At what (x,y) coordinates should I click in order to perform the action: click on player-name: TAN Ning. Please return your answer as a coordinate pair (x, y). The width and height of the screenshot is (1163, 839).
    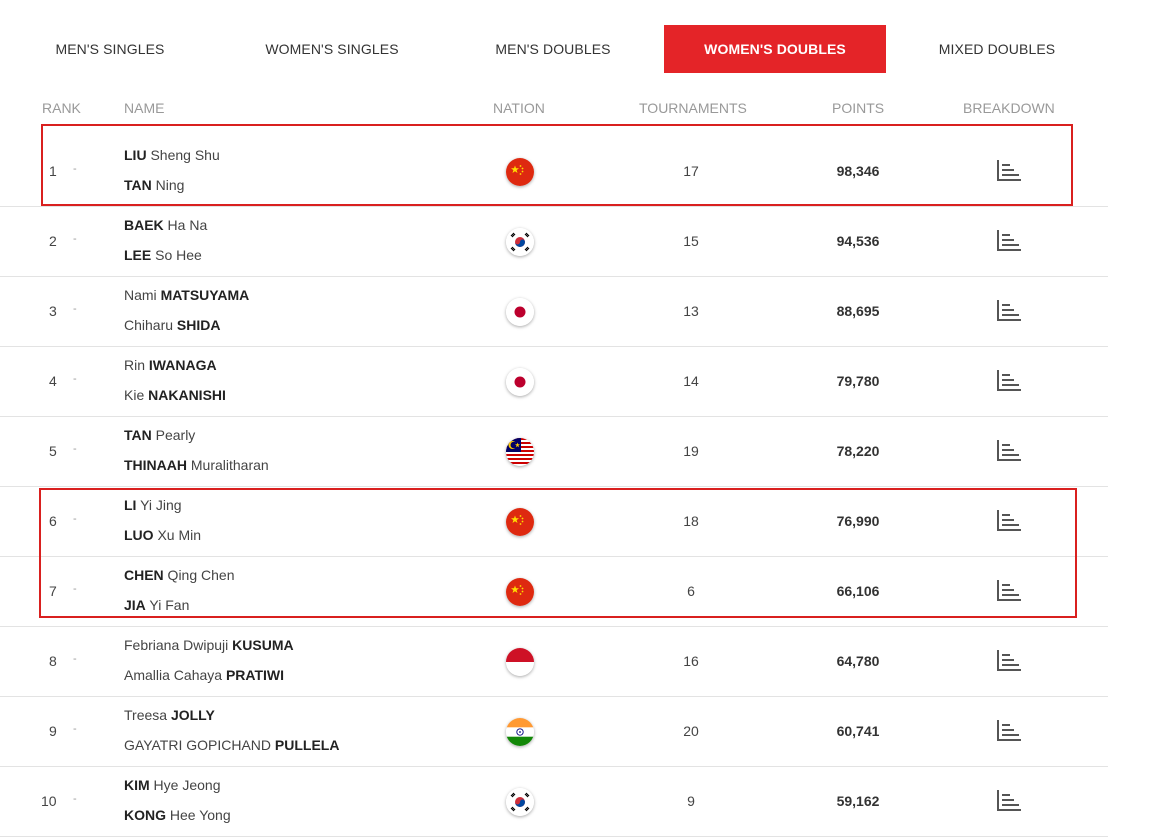
    Looking at the image, I should click on (172, 185).